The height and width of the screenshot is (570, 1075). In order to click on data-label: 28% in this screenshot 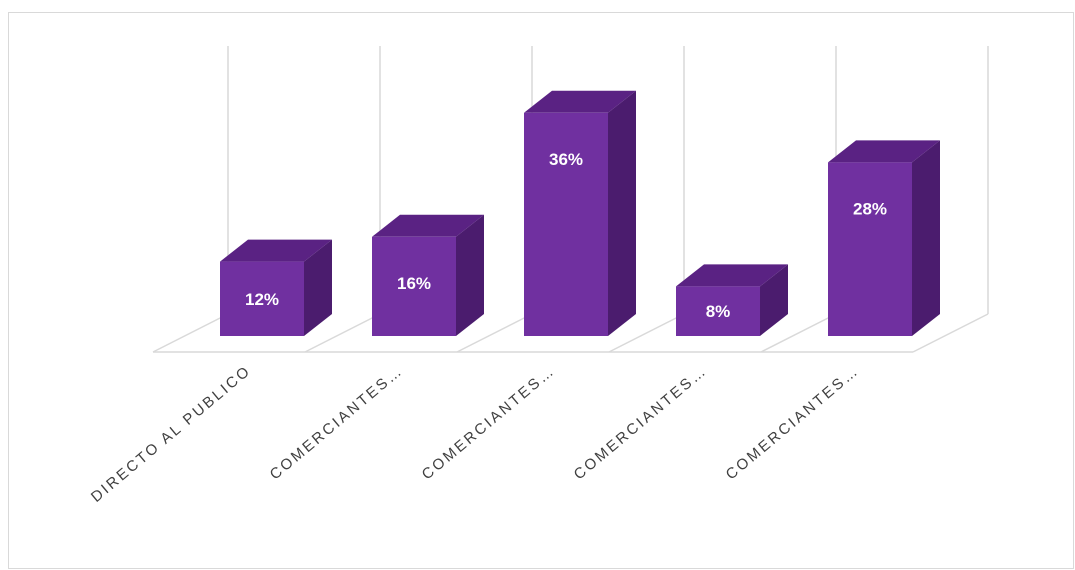, I will do `click(870, 208)`.